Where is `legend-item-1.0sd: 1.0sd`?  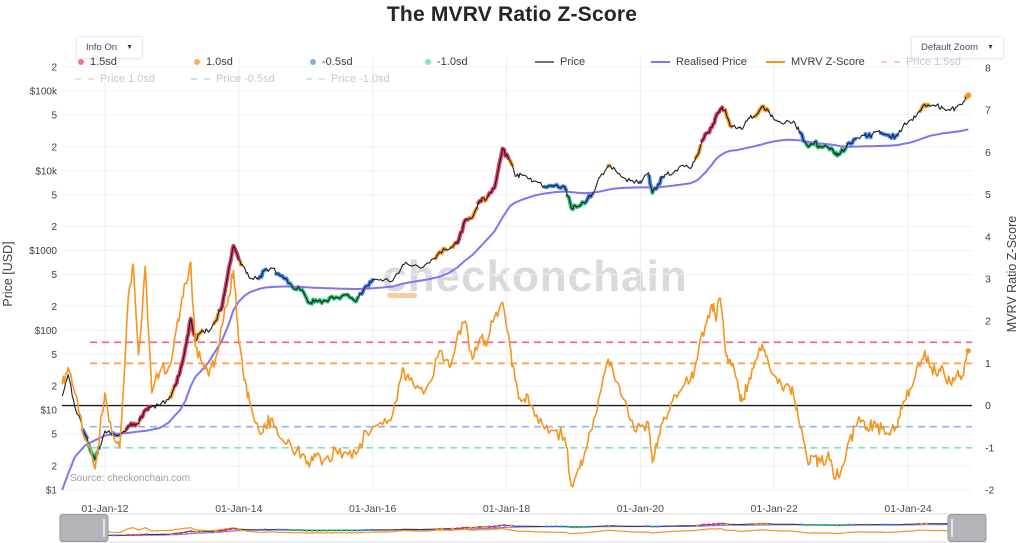
legend-item-1.0sd: 1.0sd is located at coordinates (213, 62).